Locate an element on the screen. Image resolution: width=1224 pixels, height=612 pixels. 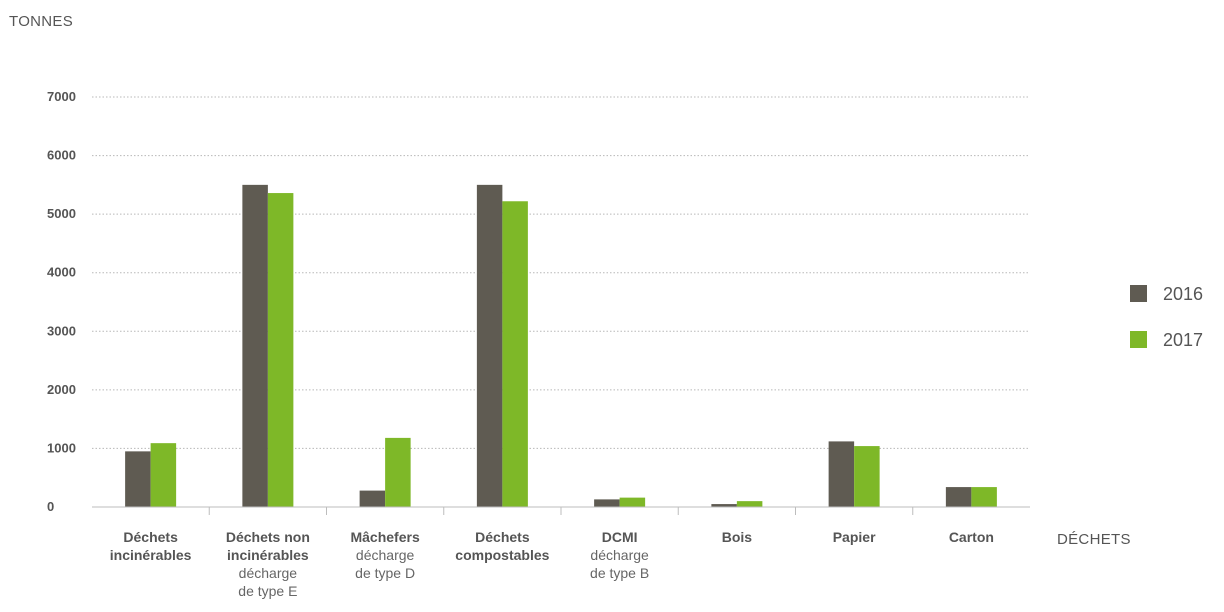
y-tick-label: 5000 is located at coordinates (61, 213).